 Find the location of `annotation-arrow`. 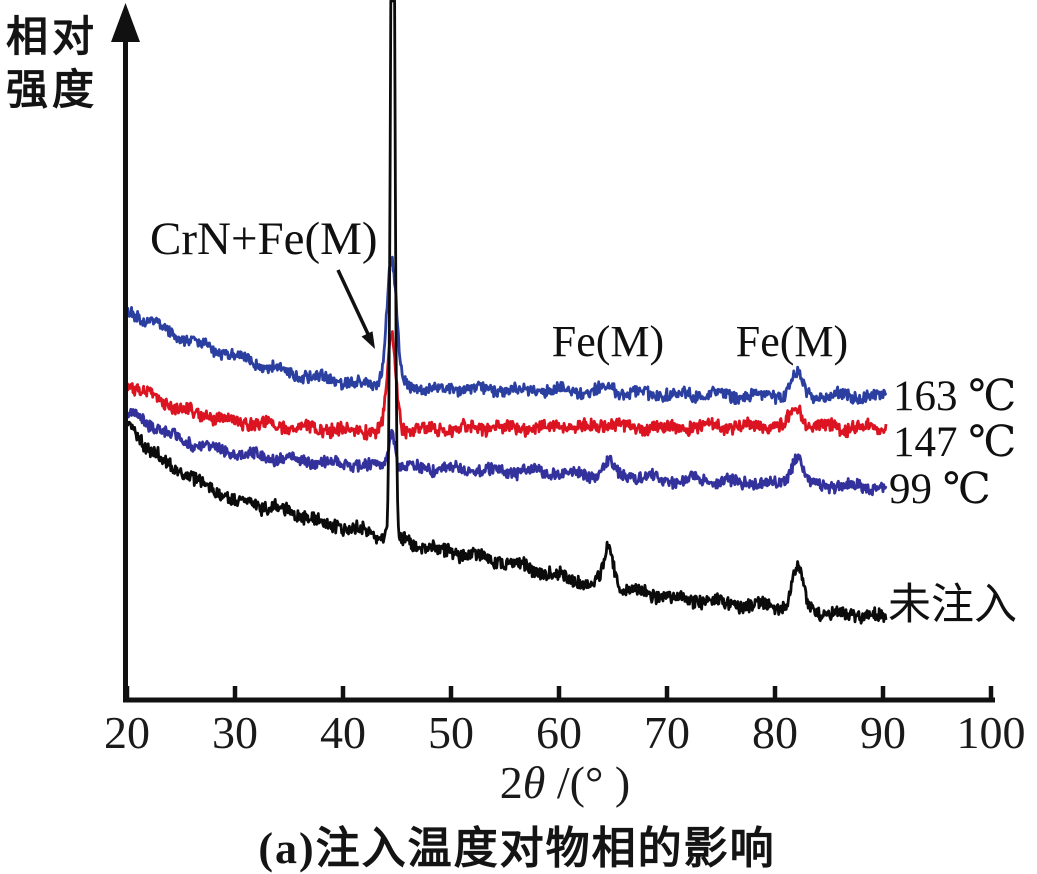

annotation-arrow is located at coordinates (355, 309).